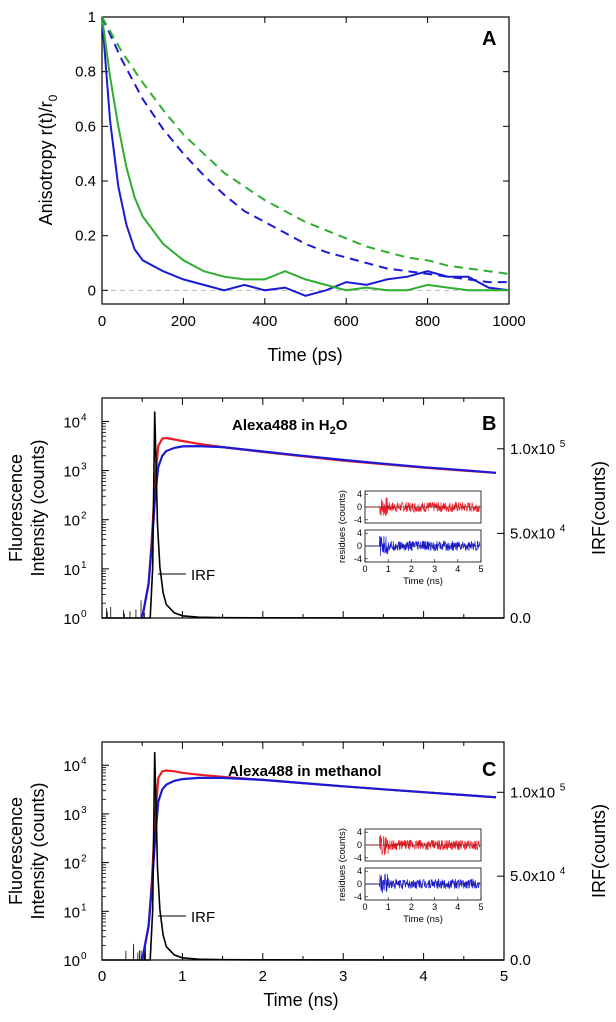  Describe the element at coordinates (38, 850) in the screenshot. I see `panel-c-ylabel-line2: Intensity (counts)` at that location.